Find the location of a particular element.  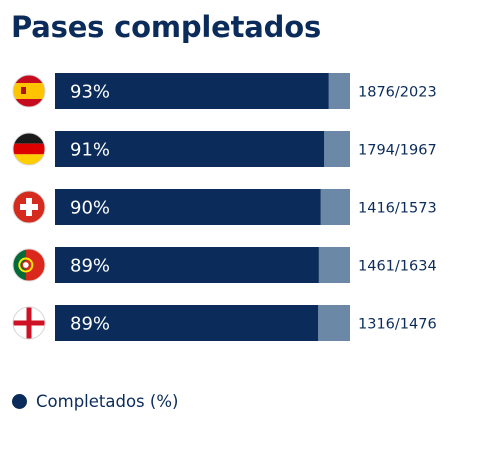

bar-row: Alemania 91% 1794/1967 is located at coordinates (224, 149).